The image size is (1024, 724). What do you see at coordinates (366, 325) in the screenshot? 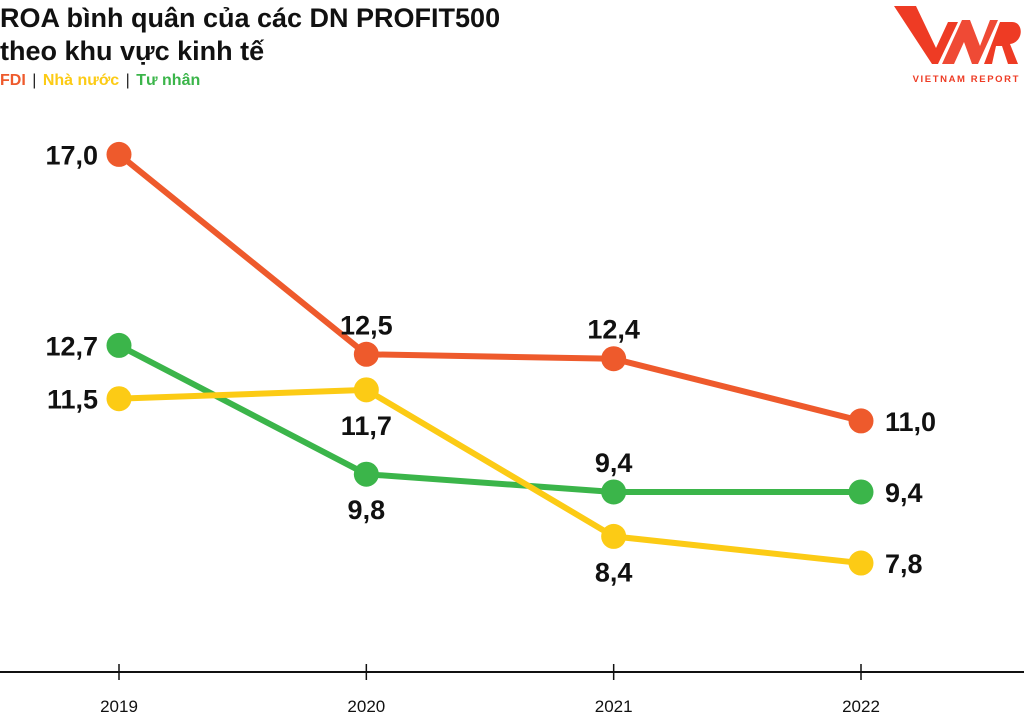
I see `data-label-fdi: 12,5` at bounding box center [366, 325].